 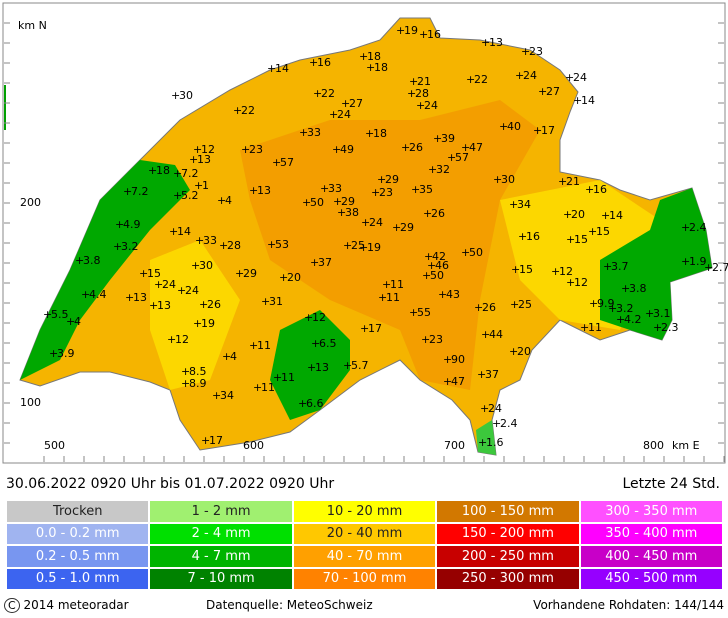 What do you see at coordinates (325, 262) in the screenshot?
I see `station-value: 37` at bounding box center [325, 262].